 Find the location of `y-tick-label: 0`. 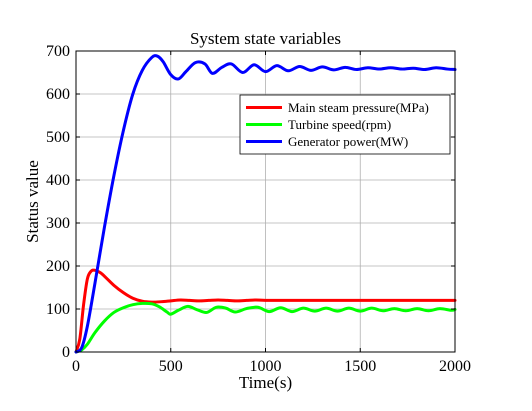

y-tick-label: 0 is located at coordinates (66, 352).